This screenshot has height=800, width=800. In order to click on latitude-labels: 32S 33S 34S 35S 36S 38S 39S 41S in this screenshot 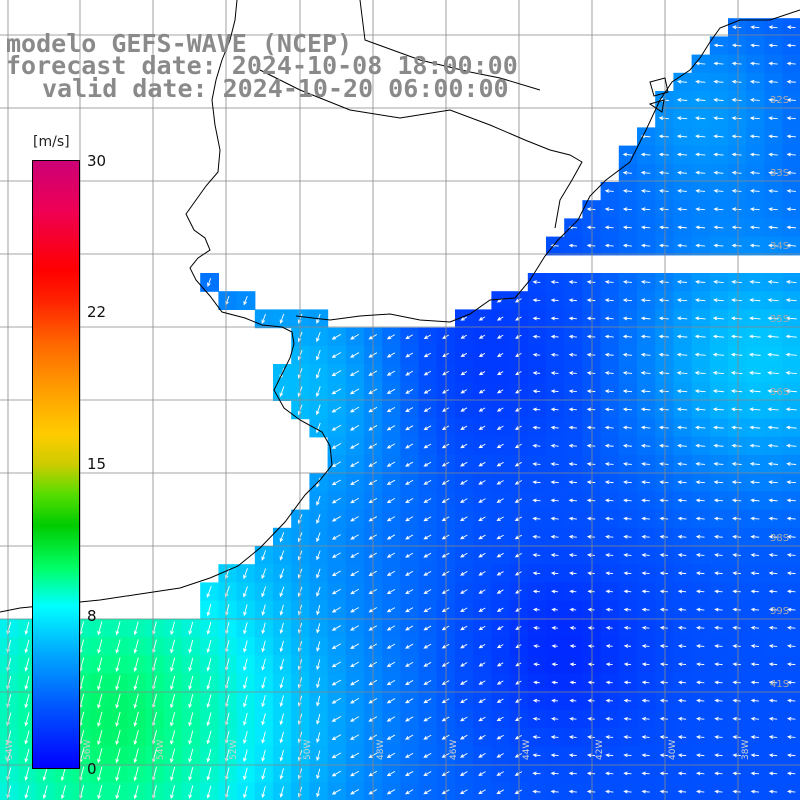, I will do `click(779, 392)`.